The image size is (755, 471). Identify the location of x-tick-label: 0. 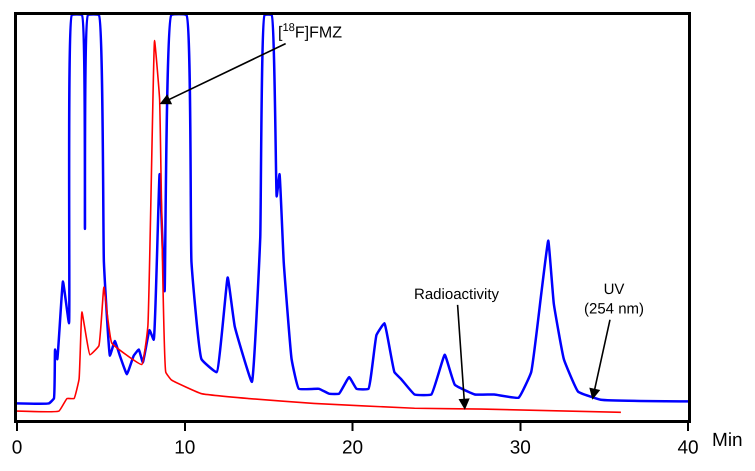
(17, 448).